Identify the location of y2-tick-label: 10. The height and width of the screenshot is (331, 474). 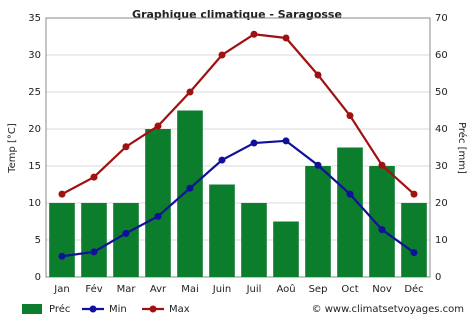
(441, 240).